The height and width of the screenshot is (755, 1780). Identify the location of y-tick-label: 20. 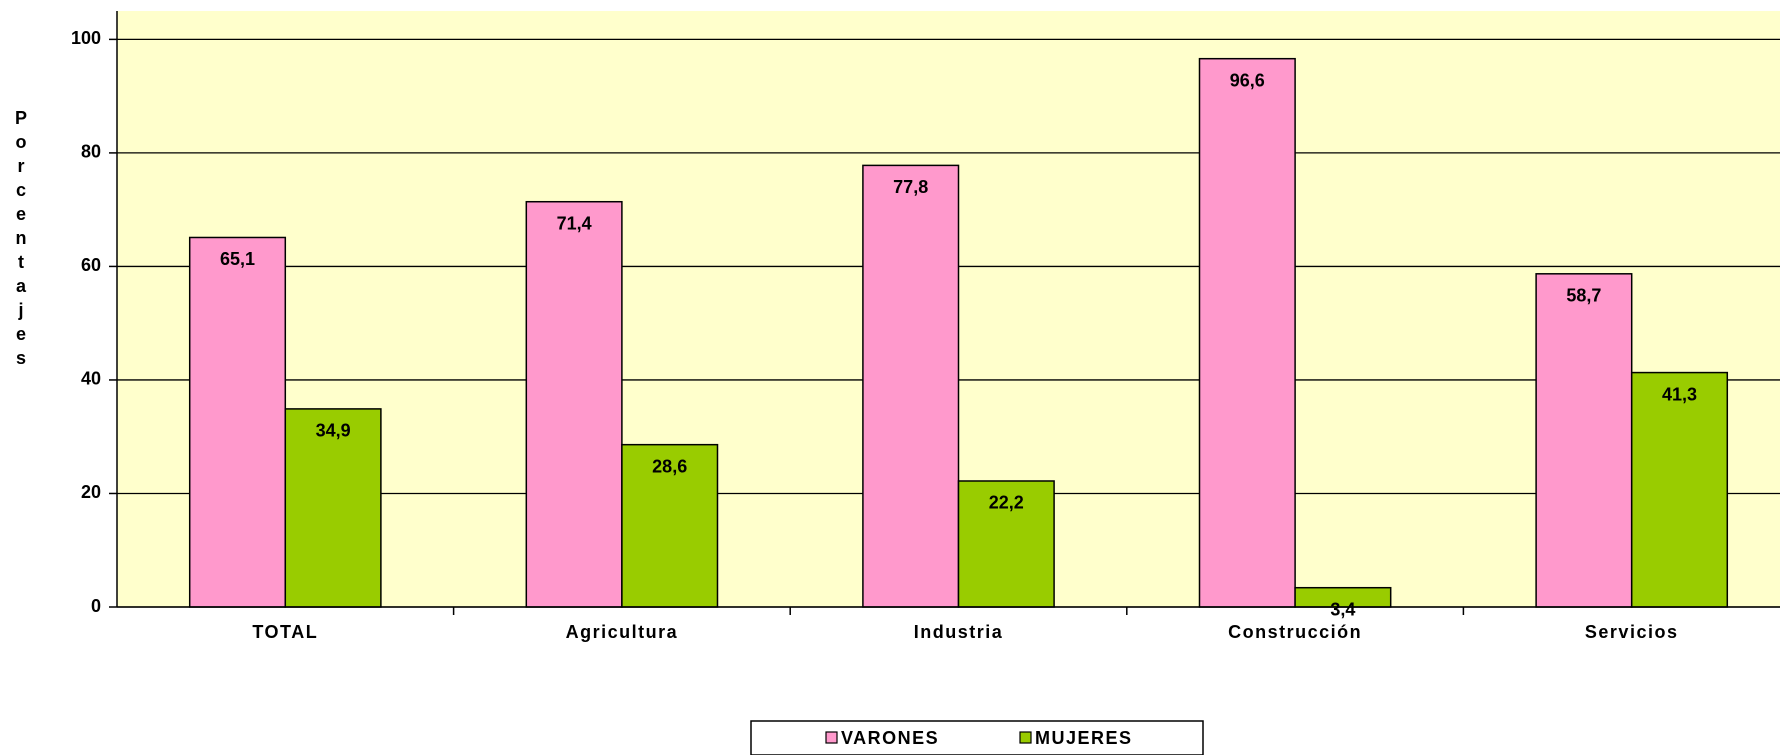
(91, 492).